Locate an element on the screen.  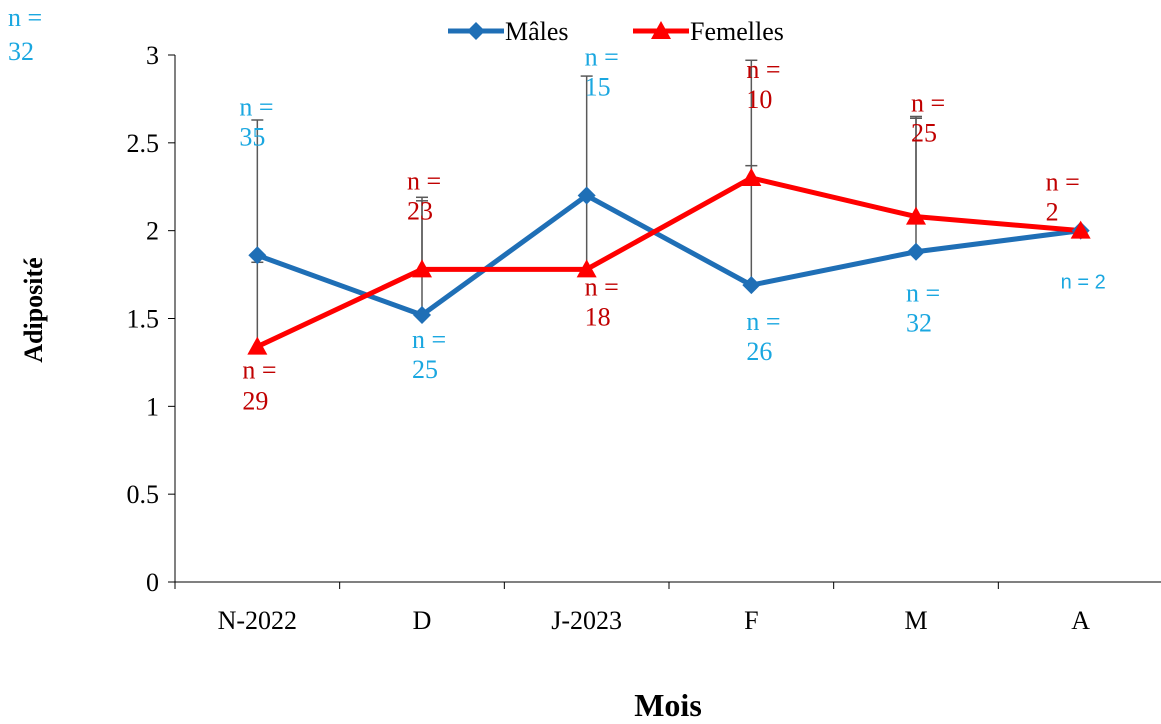
count-label-males: 26 is located at coordinates (759, 351).